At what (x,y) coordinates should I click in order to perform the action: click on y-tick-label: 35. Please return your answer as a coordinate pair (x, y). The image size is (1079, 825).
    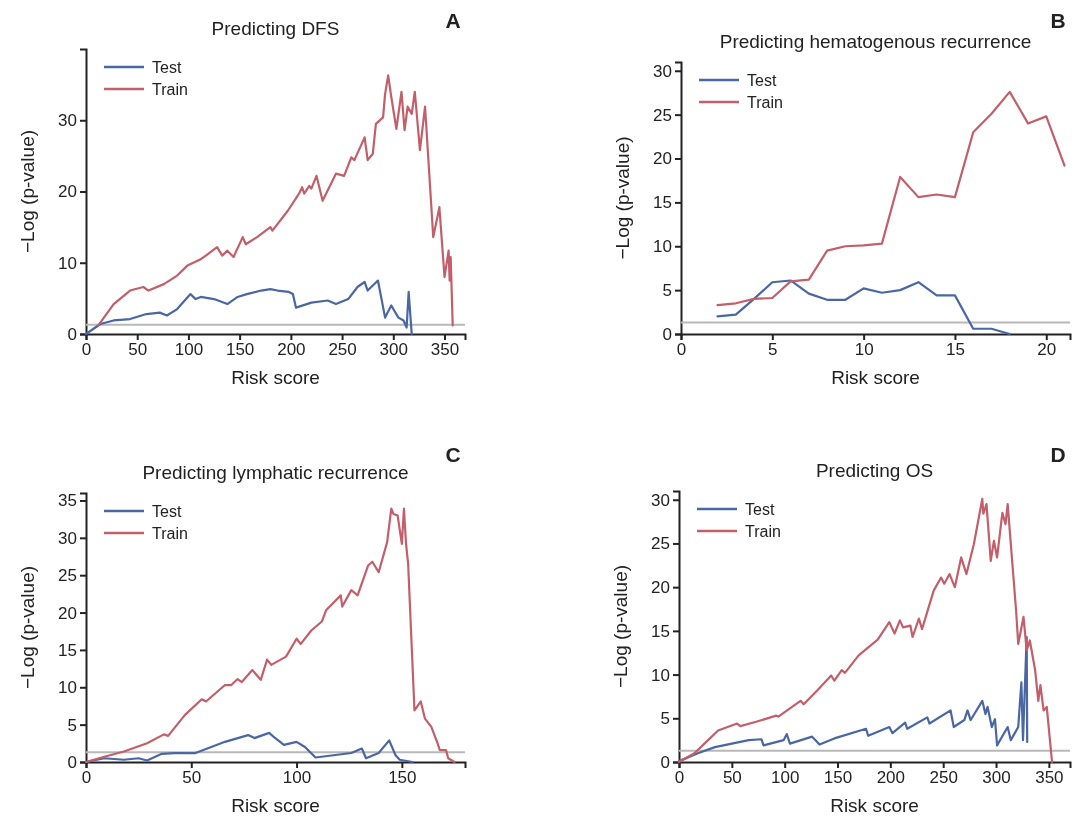
    Looking at the image, I should click on (67, 501).